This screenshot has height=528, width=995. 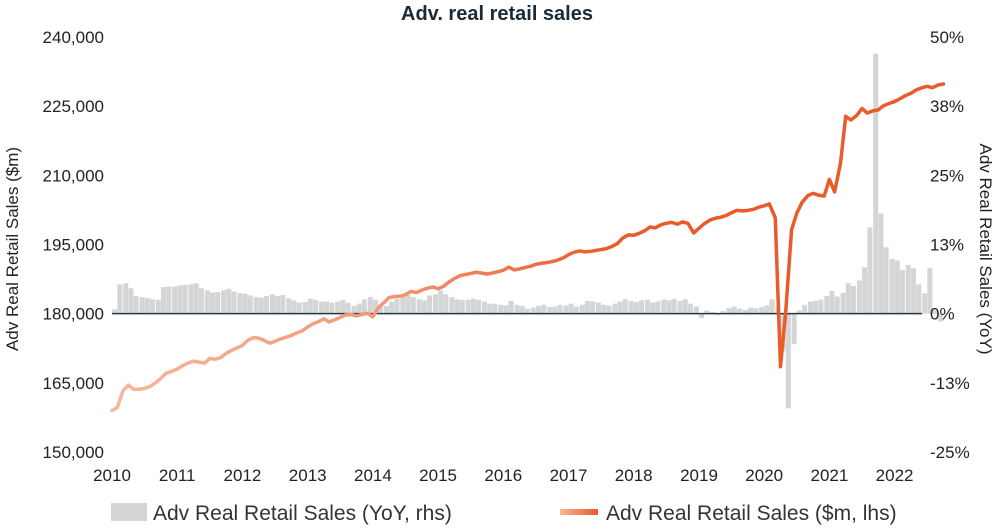 What do you see at coordinates (950, 452) in the screenshot?
I see `right-tick-label-0: -25%` at bounding box center [950, 452].